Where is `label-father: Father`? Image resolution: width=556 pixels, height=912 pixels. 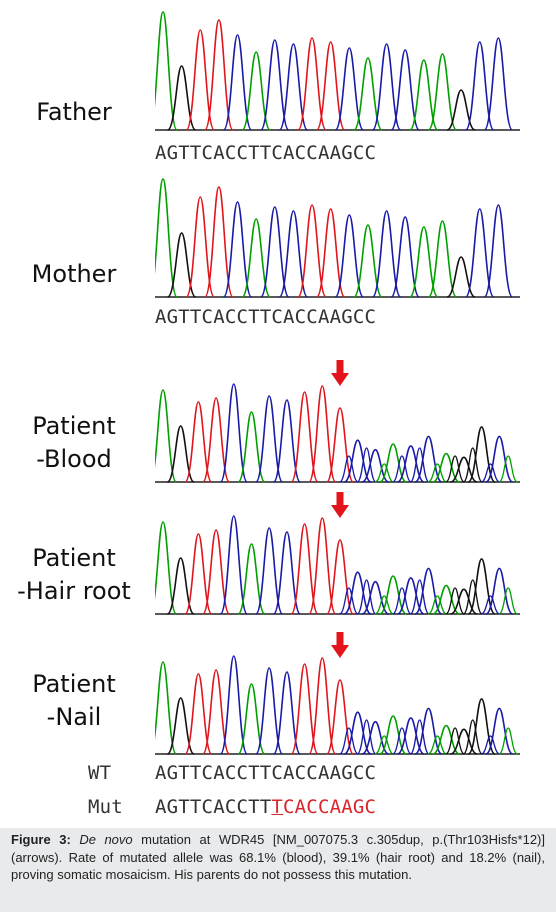 label-father: Father is located at coordinates (74, 112).